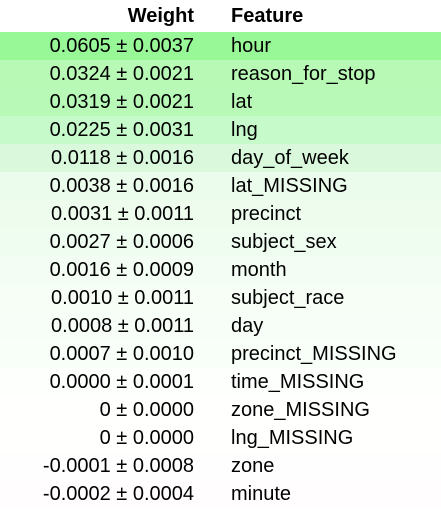 The height and width of the screenshot is (509, 441). I want to click on table-row: 0.0118 ± 0.0016 day_of_week, so click(220, 158).